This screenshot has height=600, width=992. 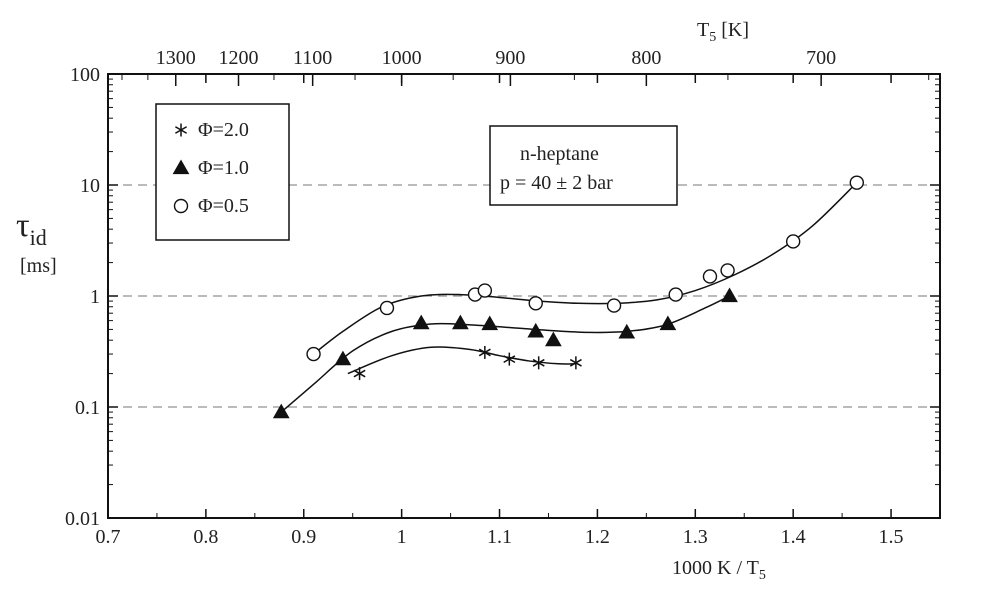 I want to click on legend-label-phi-0-5: Φ=0.5, so click(x=223, y=206).